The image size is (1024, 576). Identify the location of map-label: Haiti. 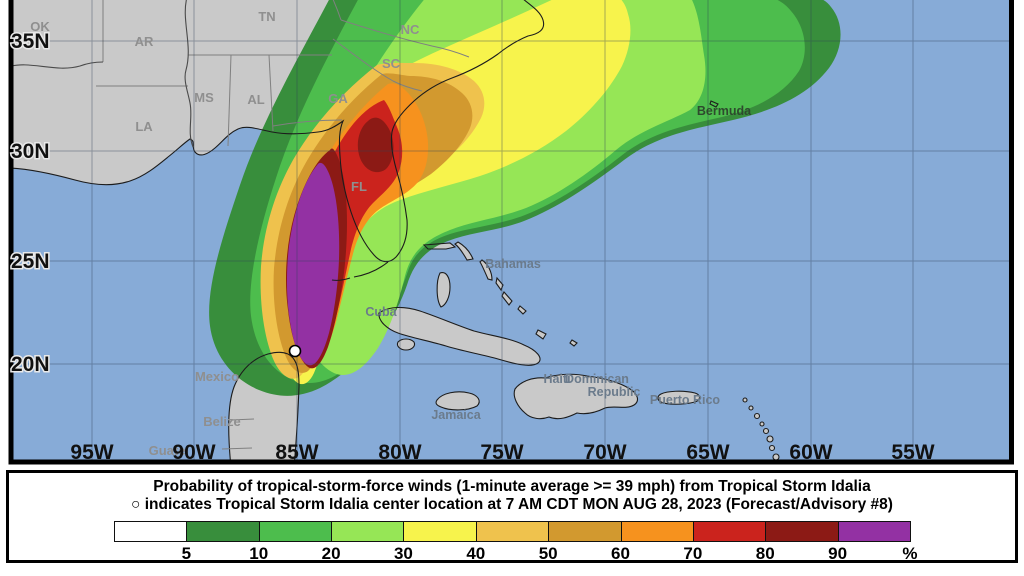
(556, 379).